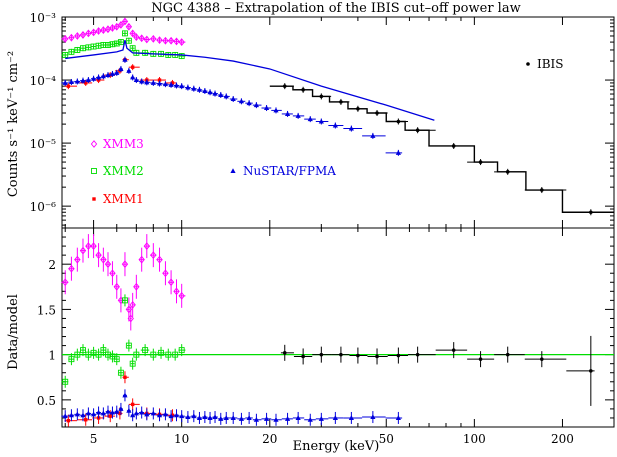 The width and height of the screenshot is (617, 457). What do you see at coordinates (269, 439) in the screenshot?
I see `x-tick-label: 20` at bounding box center [269, 439].